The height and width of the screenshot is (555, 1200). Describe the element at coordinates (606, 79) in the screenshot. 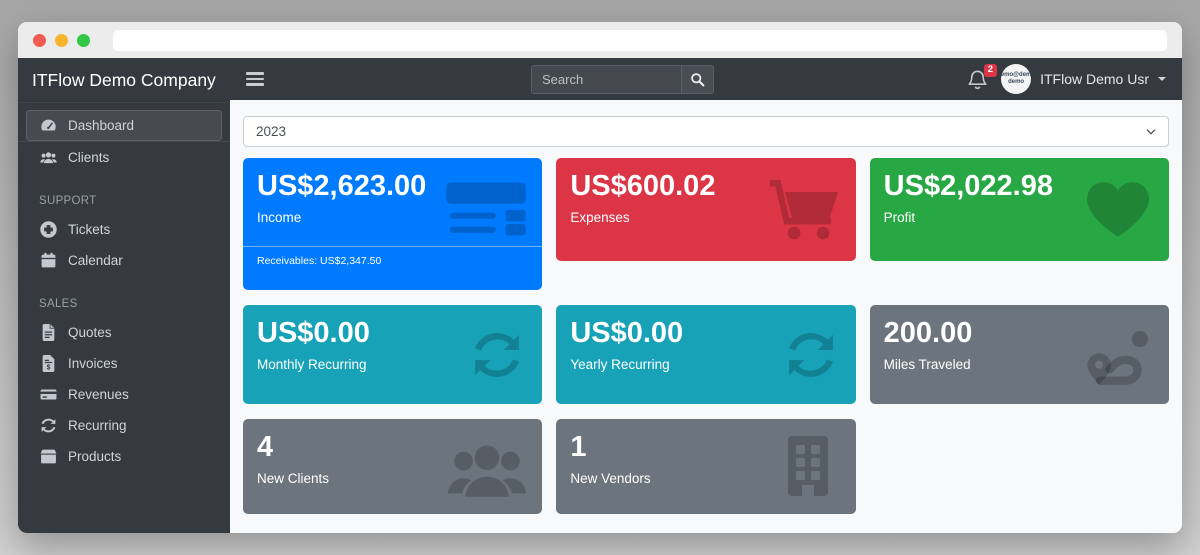

I see `search-input` at that location.